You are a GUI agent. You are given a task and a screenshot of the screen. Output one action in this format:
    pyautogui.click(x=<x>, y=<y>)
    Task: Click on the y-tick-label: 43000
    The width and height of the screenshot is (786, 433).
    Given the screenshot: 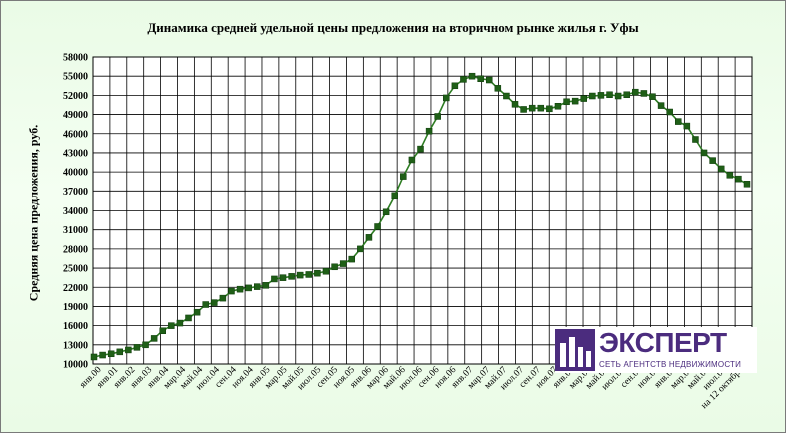 What is the action you would take?
    pyautogui.click(x=75, y=153)
    